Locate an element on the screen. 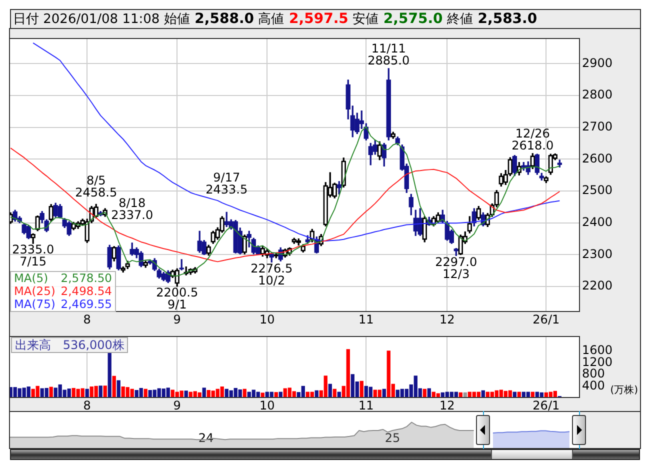  y-tick-label: 2500 is located at coordinates (597, 190).